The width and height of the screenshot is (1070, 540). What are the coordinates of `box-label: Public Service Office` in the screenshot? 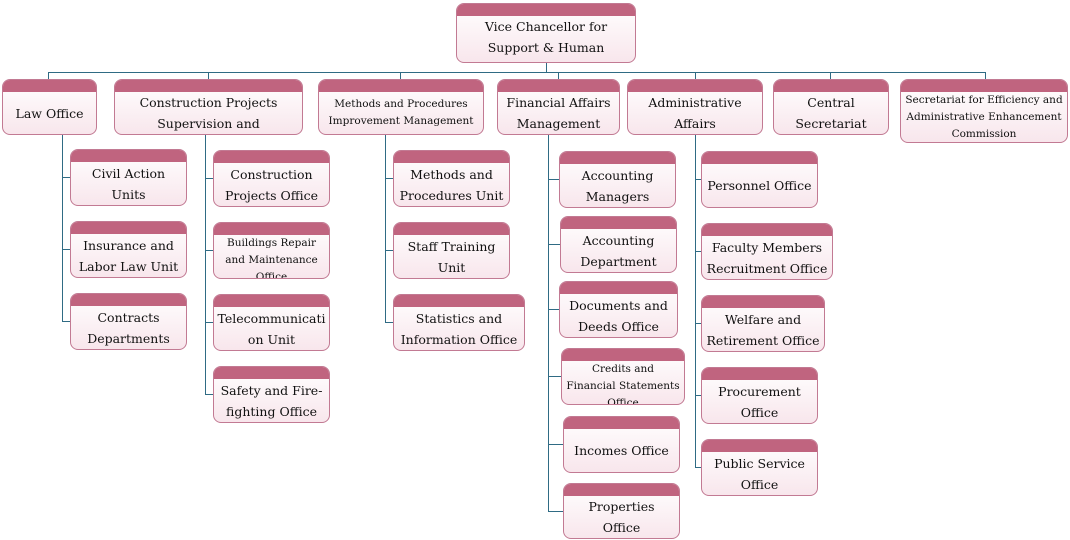 It's located at (759, 473).